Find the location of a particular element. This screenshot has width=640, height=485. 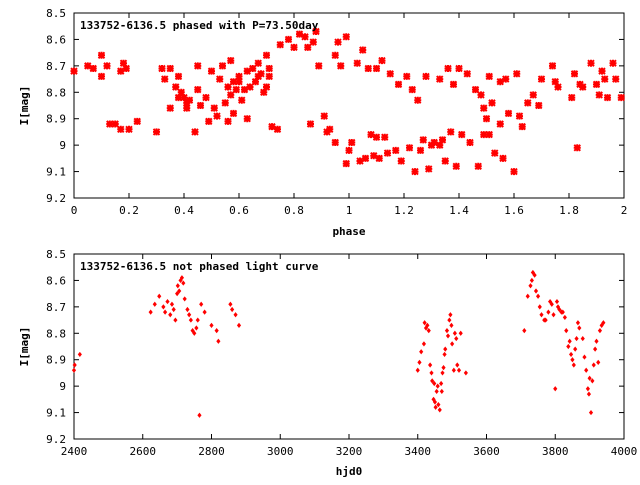

x-tick-label: 0.4 is located at coordinates (184, 210).